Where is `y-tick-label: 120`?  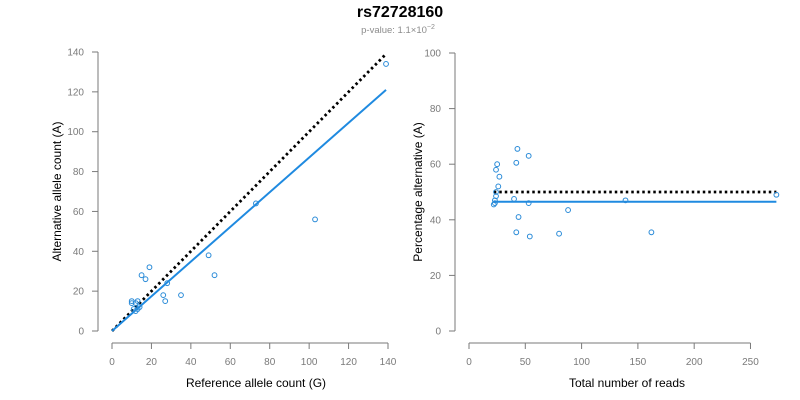 y-tick-label: 120 is located at coordinates (75, 92).